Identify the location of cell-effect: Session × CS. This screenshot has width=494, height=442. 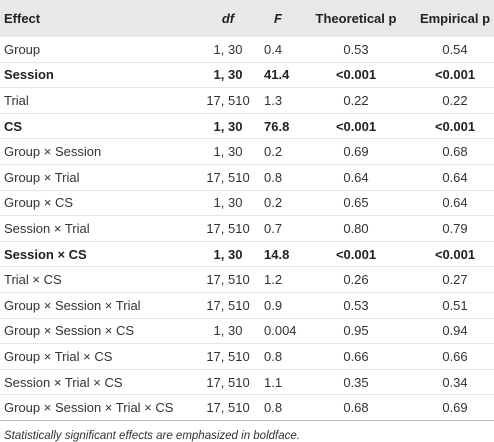
(100, 253).